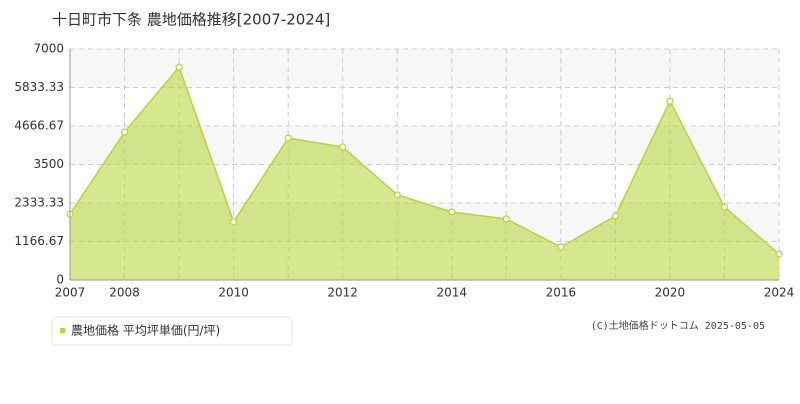  Describe the element at coordinates (191, 20) in the screenshot. I see `chart-title: 十日町市下条 農地価格推移[2007-2024]` at that location.